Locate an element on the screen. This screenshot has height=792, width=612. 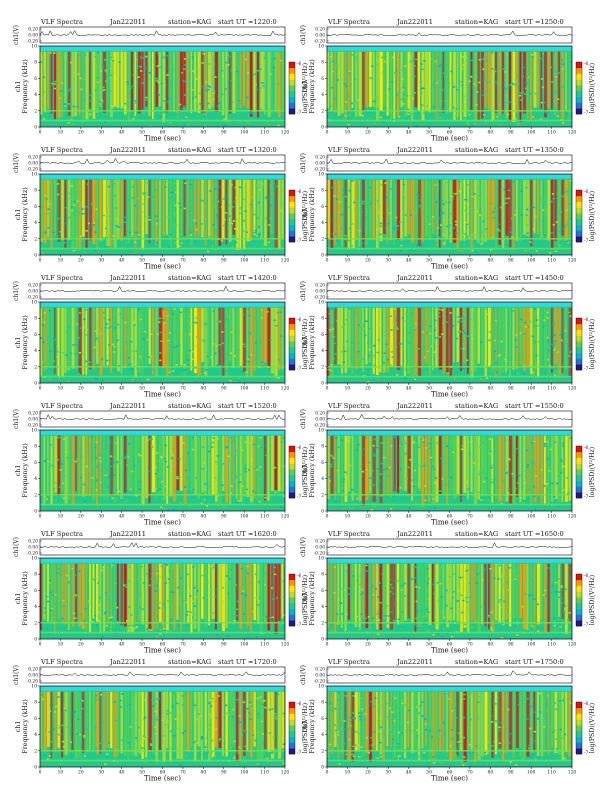
freq-tick-label: 2 is located at coordinates (35, 623).